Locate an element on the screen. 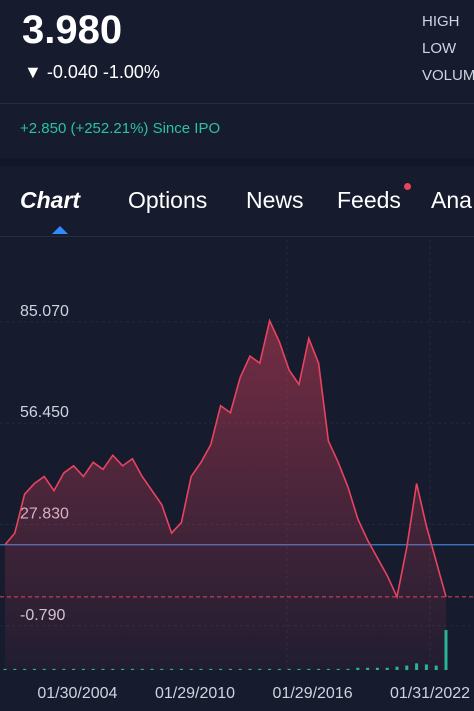  stat-label: VOLUM is located at coordinates (448, 75).